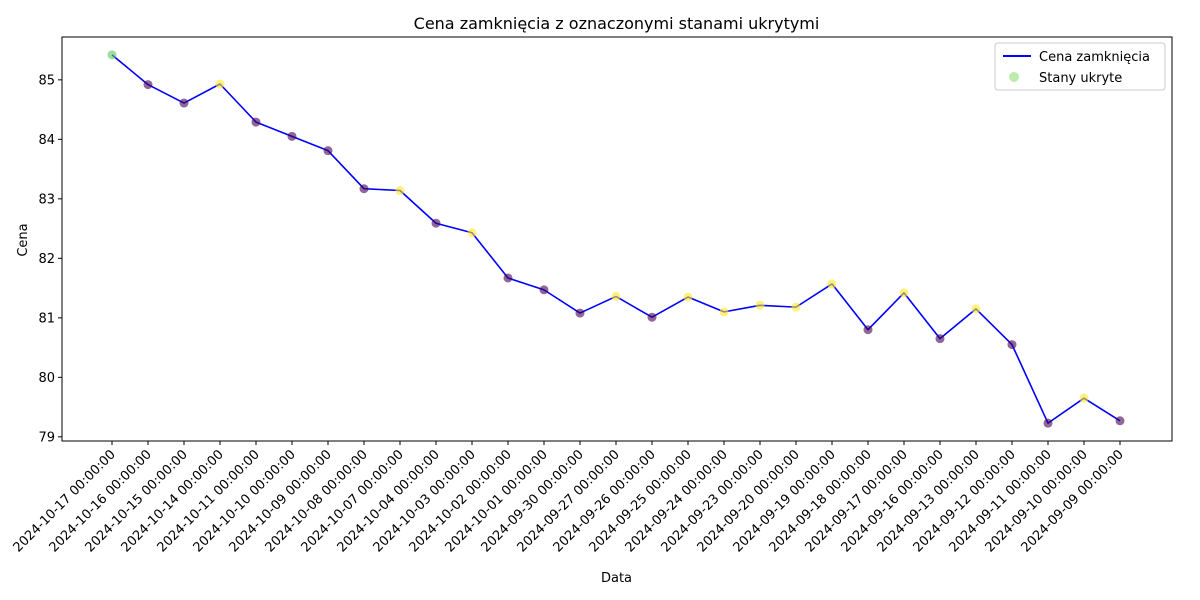 Image resolution: width=1200 pixels, height=600 pixels. I want to click on y-tick-label: 83, so click(46, 199).